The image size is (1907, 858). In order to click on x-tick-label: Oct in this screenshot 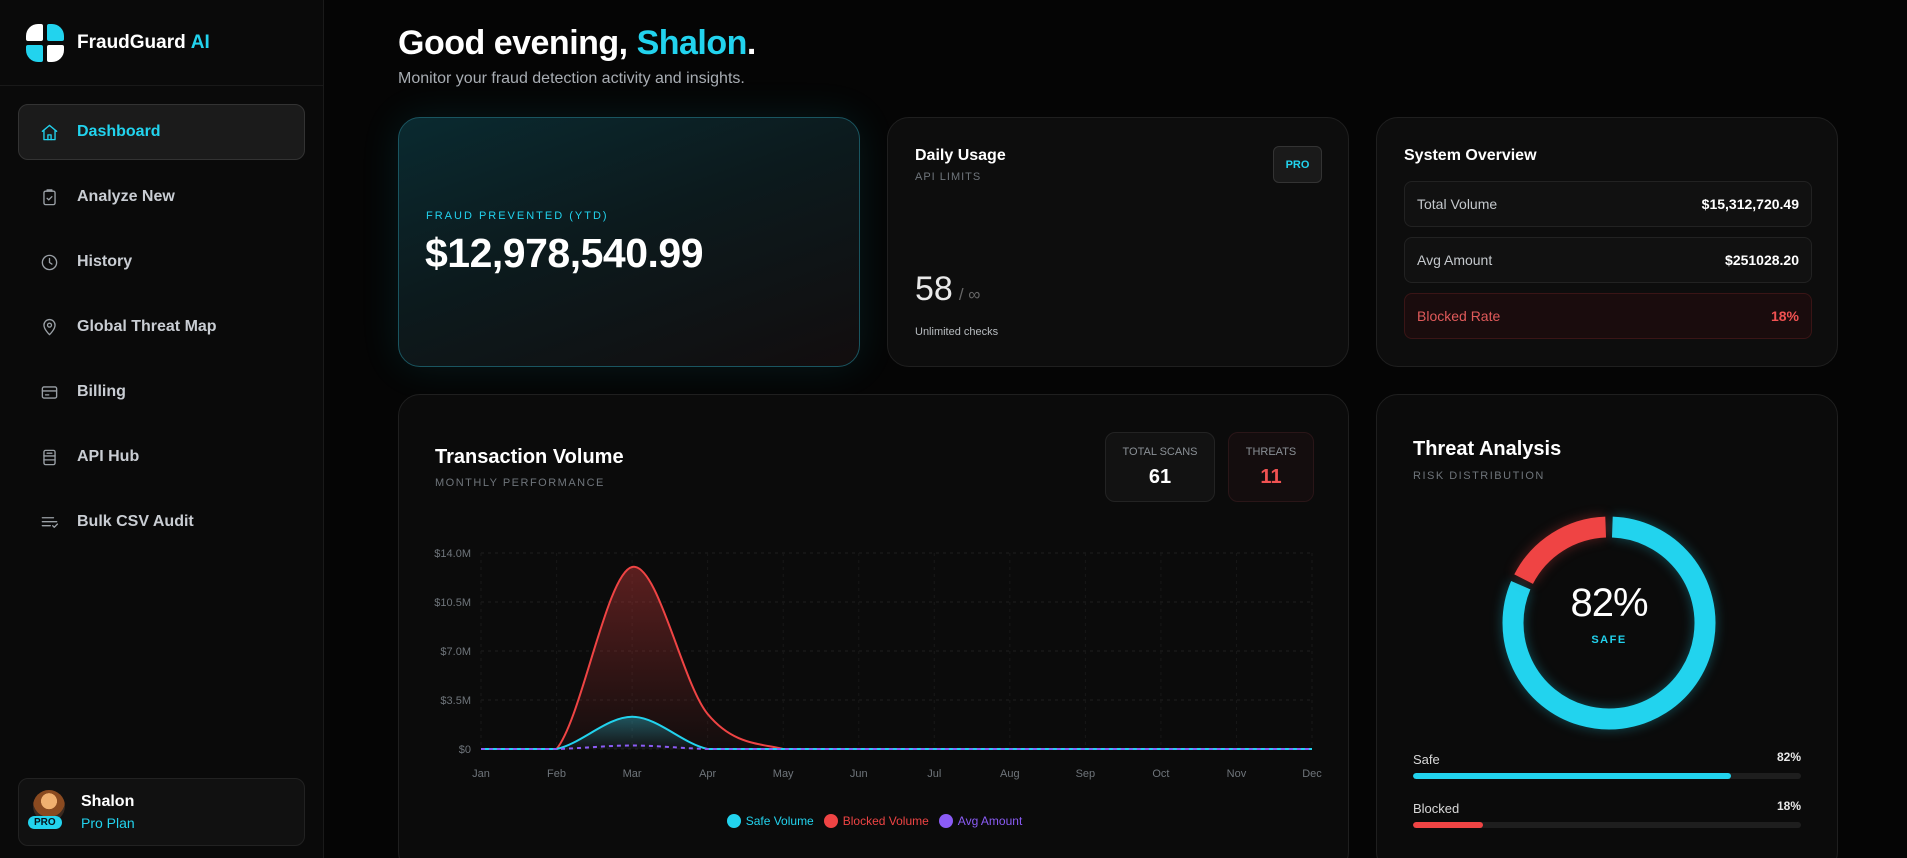, I will do `click(1160, 774)`.